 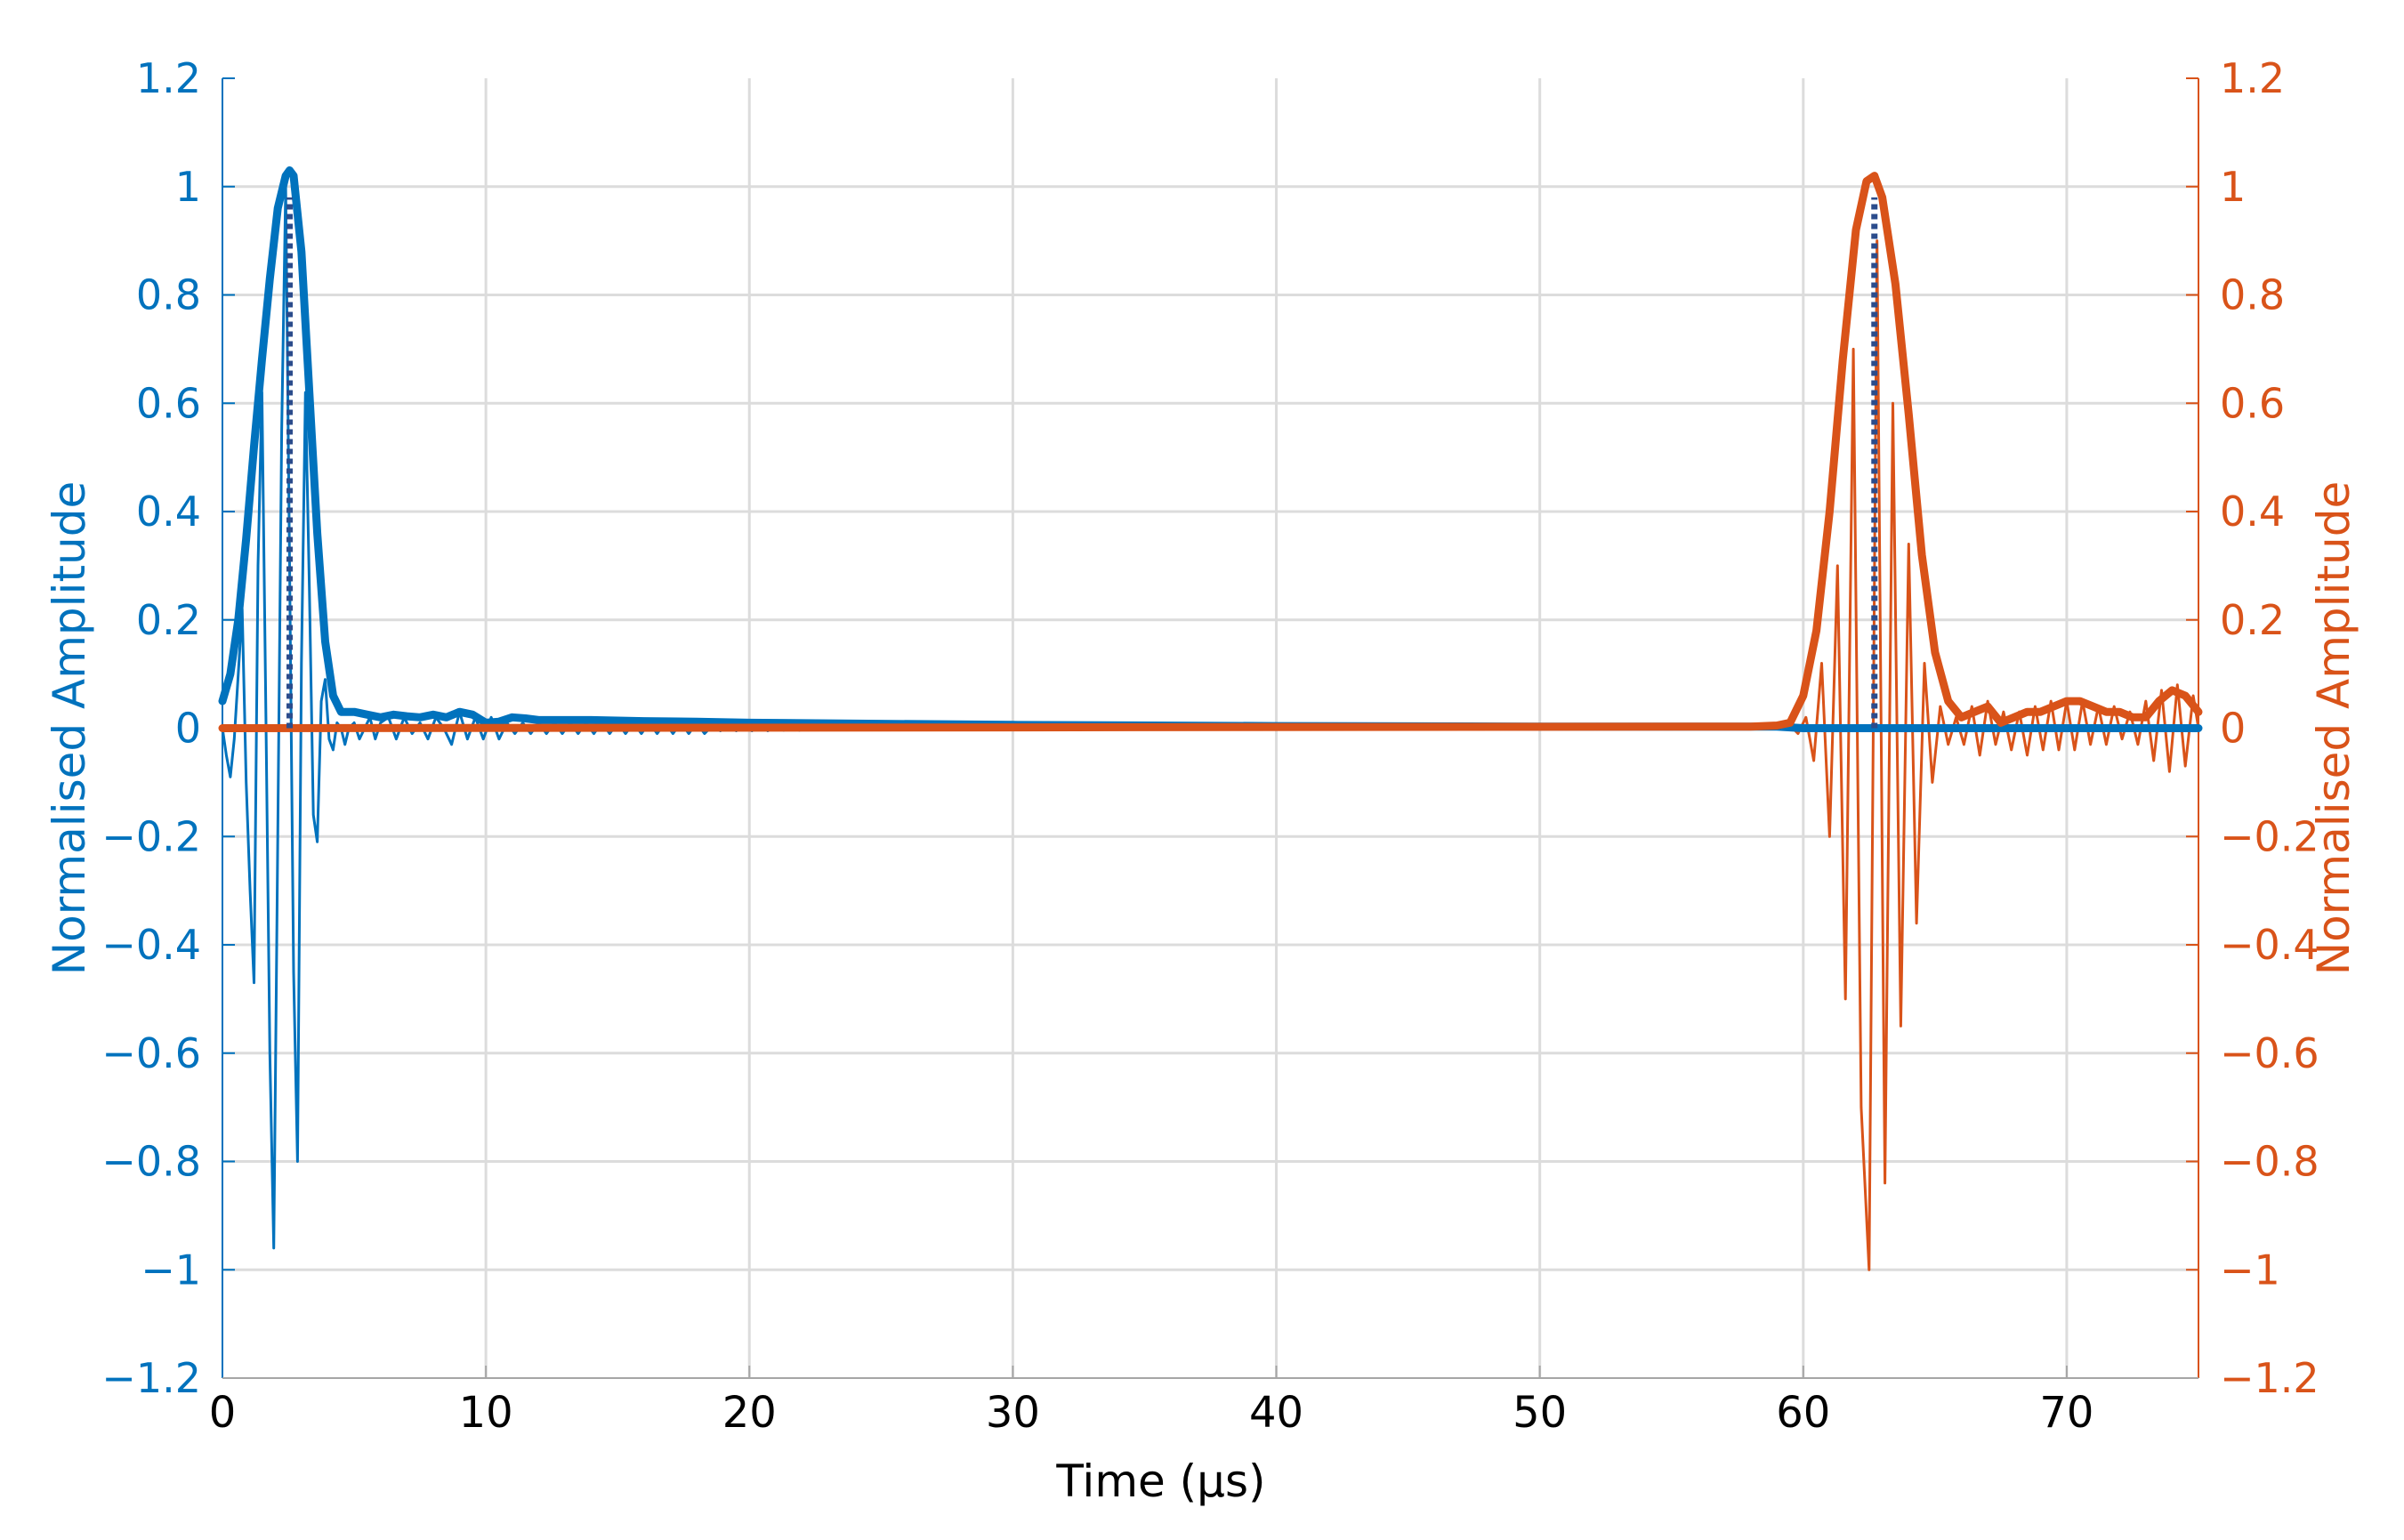 I want to click on y-tick-label-right: 1.2, so click(x=2252, y=78).